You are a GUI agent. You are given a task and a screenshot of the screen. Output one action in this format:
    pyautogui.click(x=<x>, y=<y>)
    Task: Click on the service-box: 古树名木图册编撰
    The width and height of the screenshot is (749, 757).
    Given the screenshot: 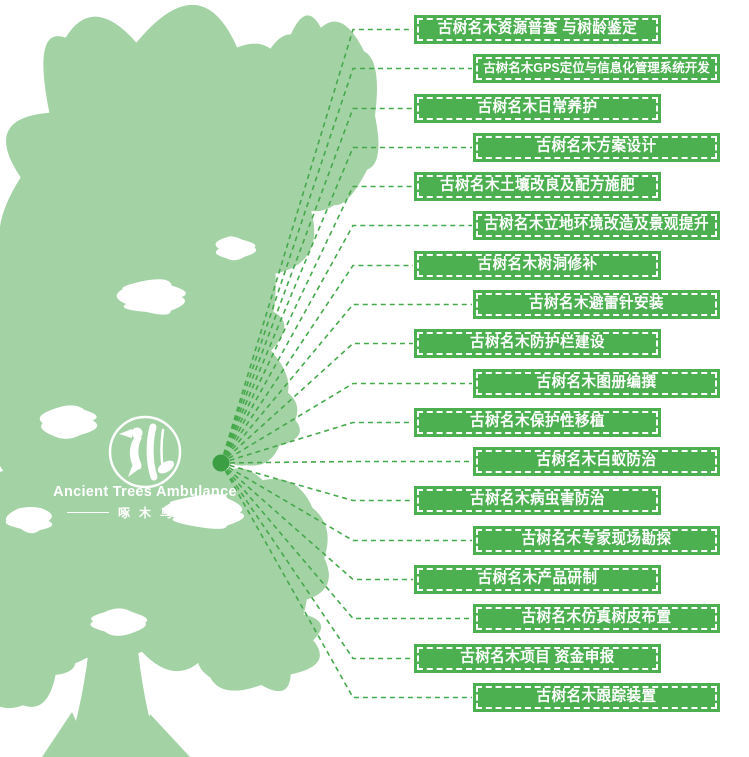 What is the action you would take?
    pyautogui.click(x=596, y=383)
    